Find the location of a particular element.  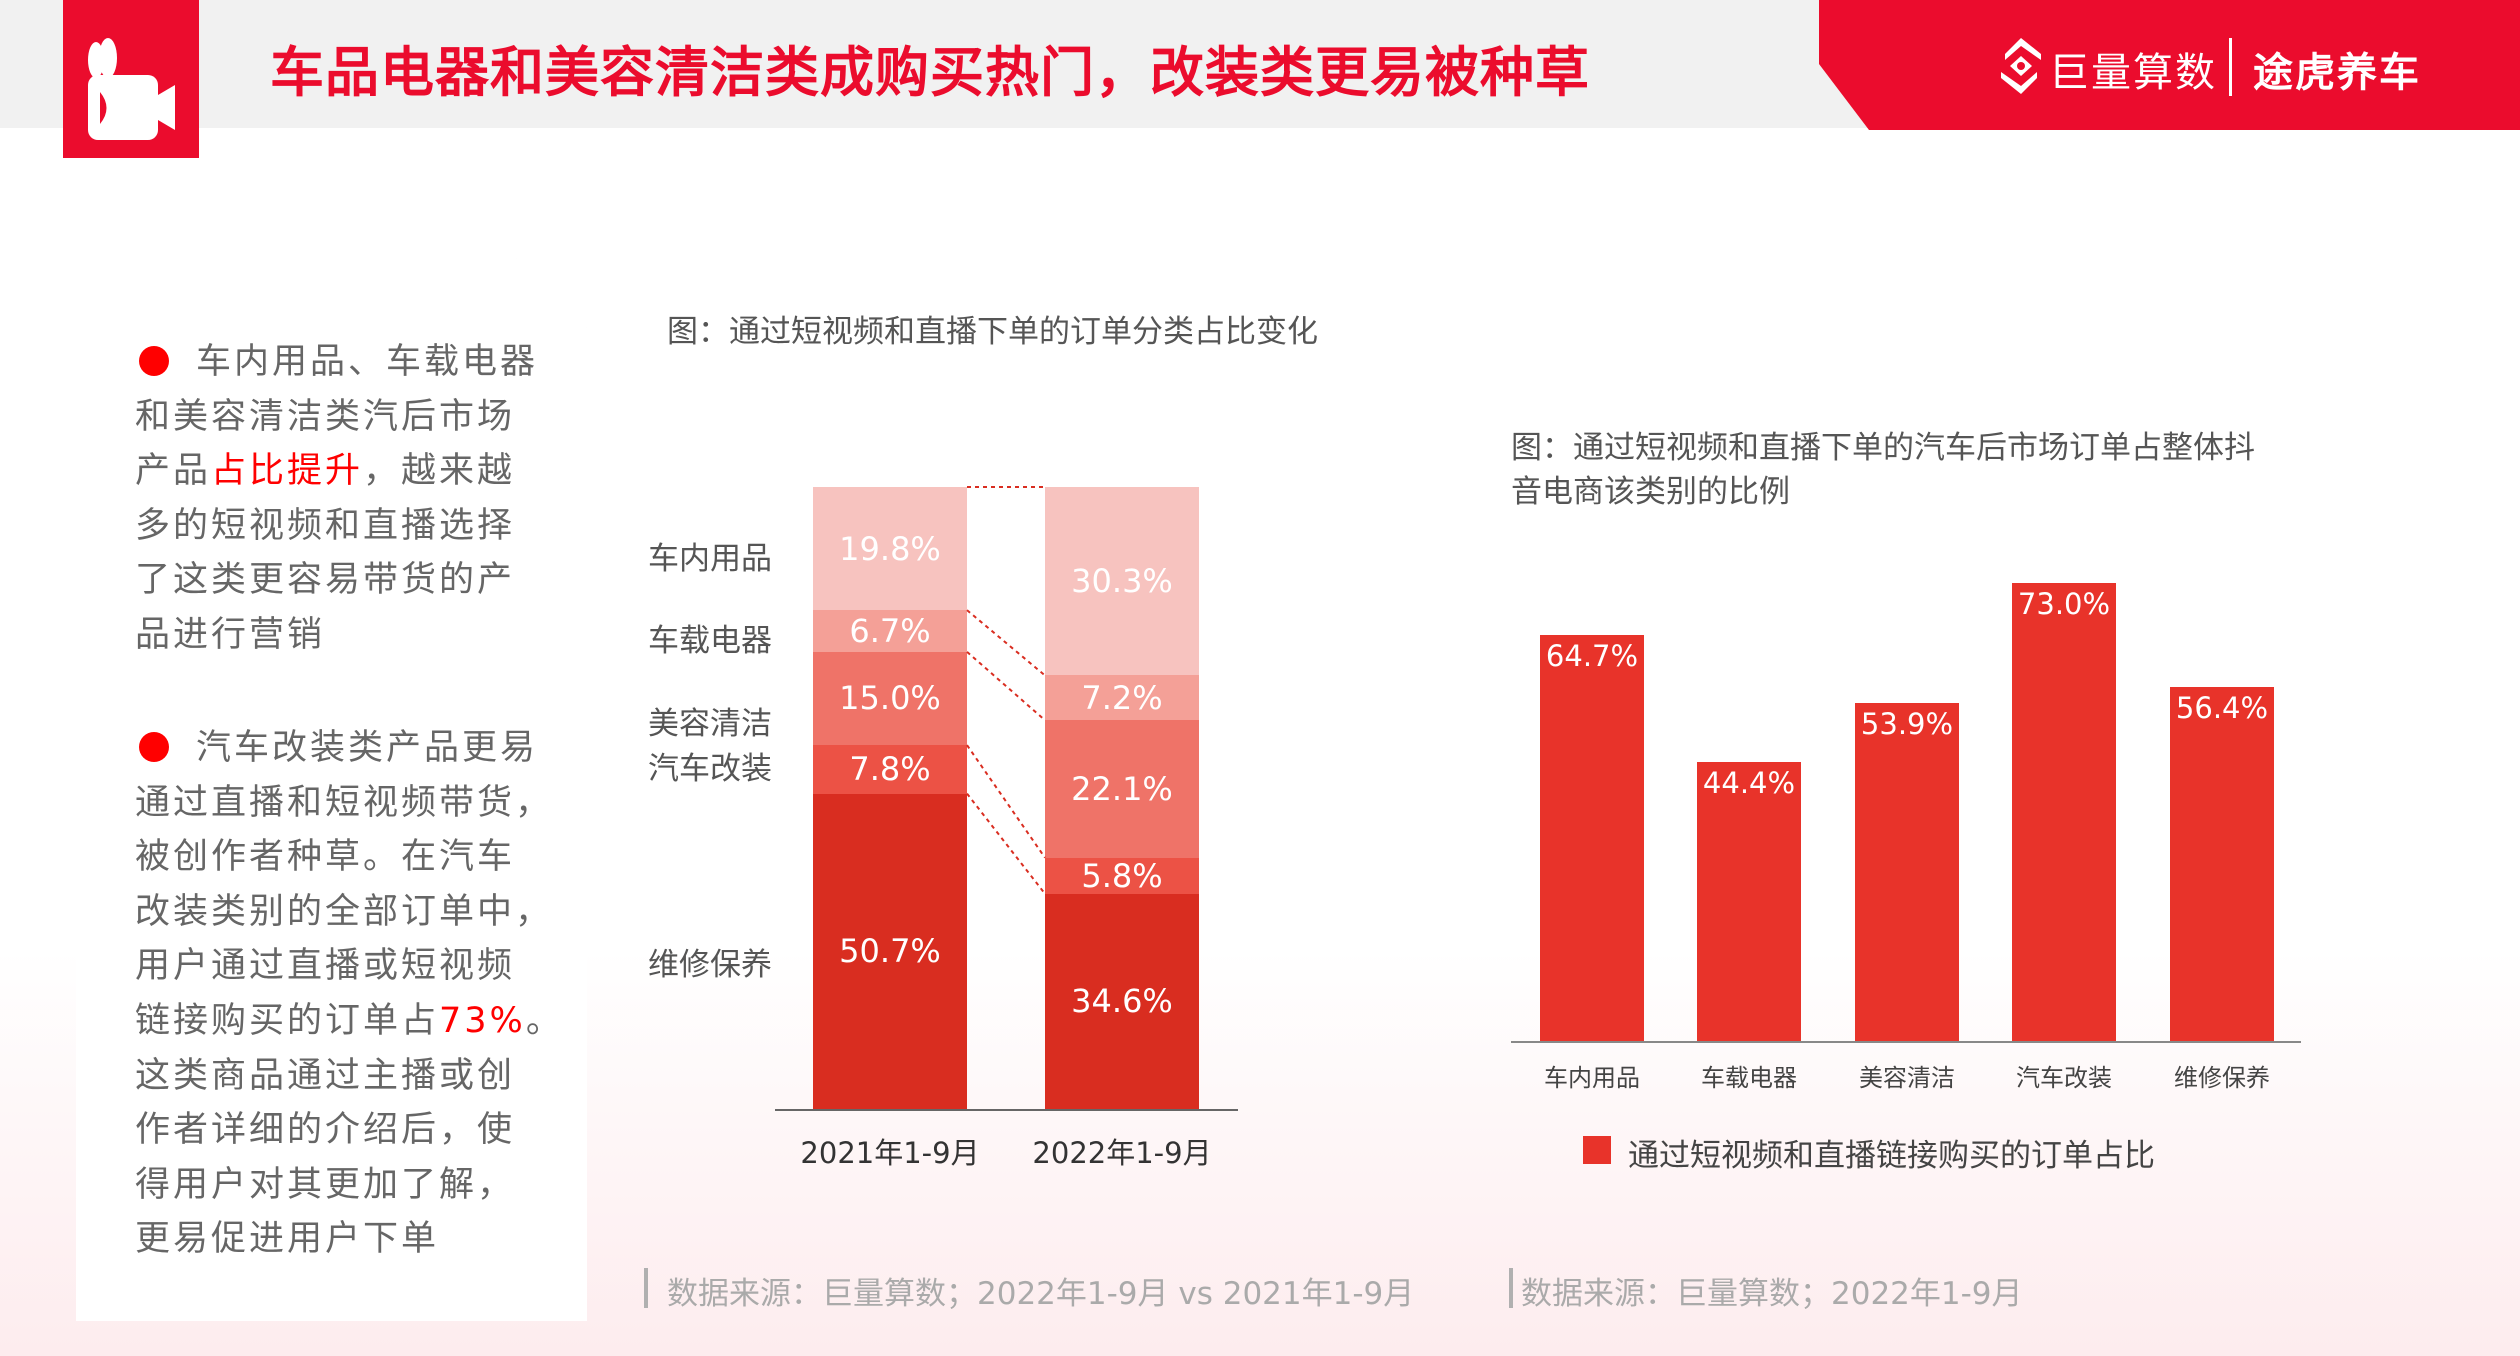

text-segment: 改装类别的全部订单中， is located at coordinates (344, 911).